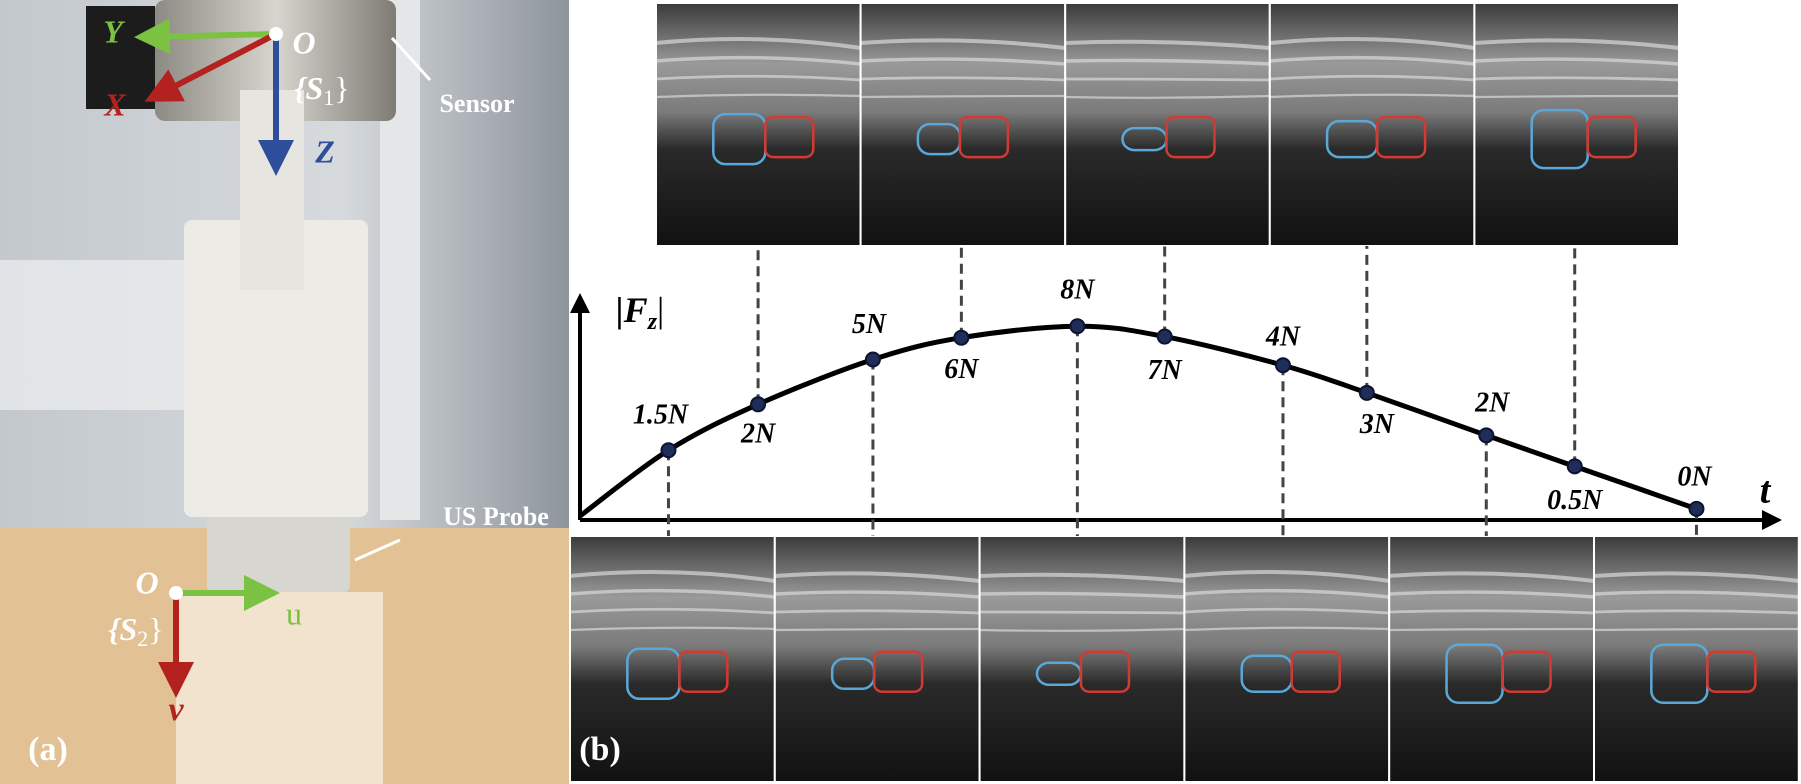  I want to click on holder-stem, so click(272, 190).